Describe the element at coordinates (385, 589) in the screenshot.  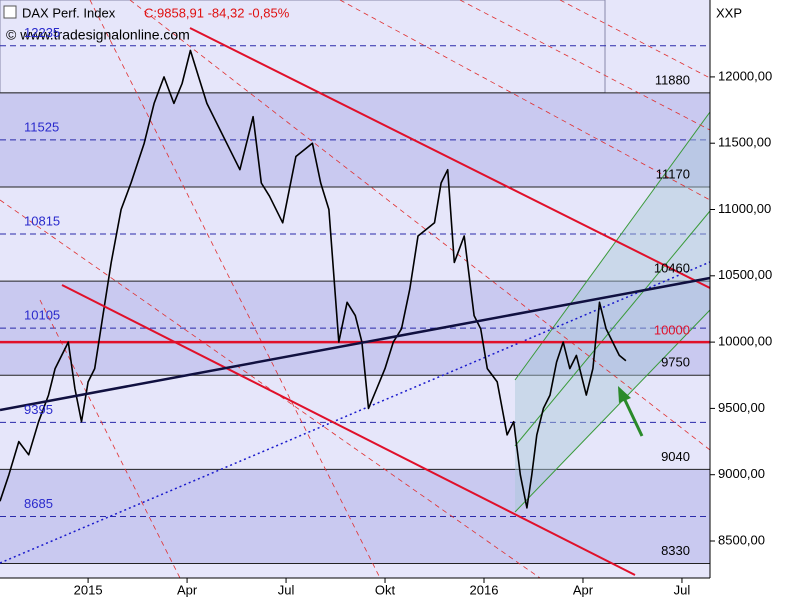
I see `x-tick-label: Okt` at that location.